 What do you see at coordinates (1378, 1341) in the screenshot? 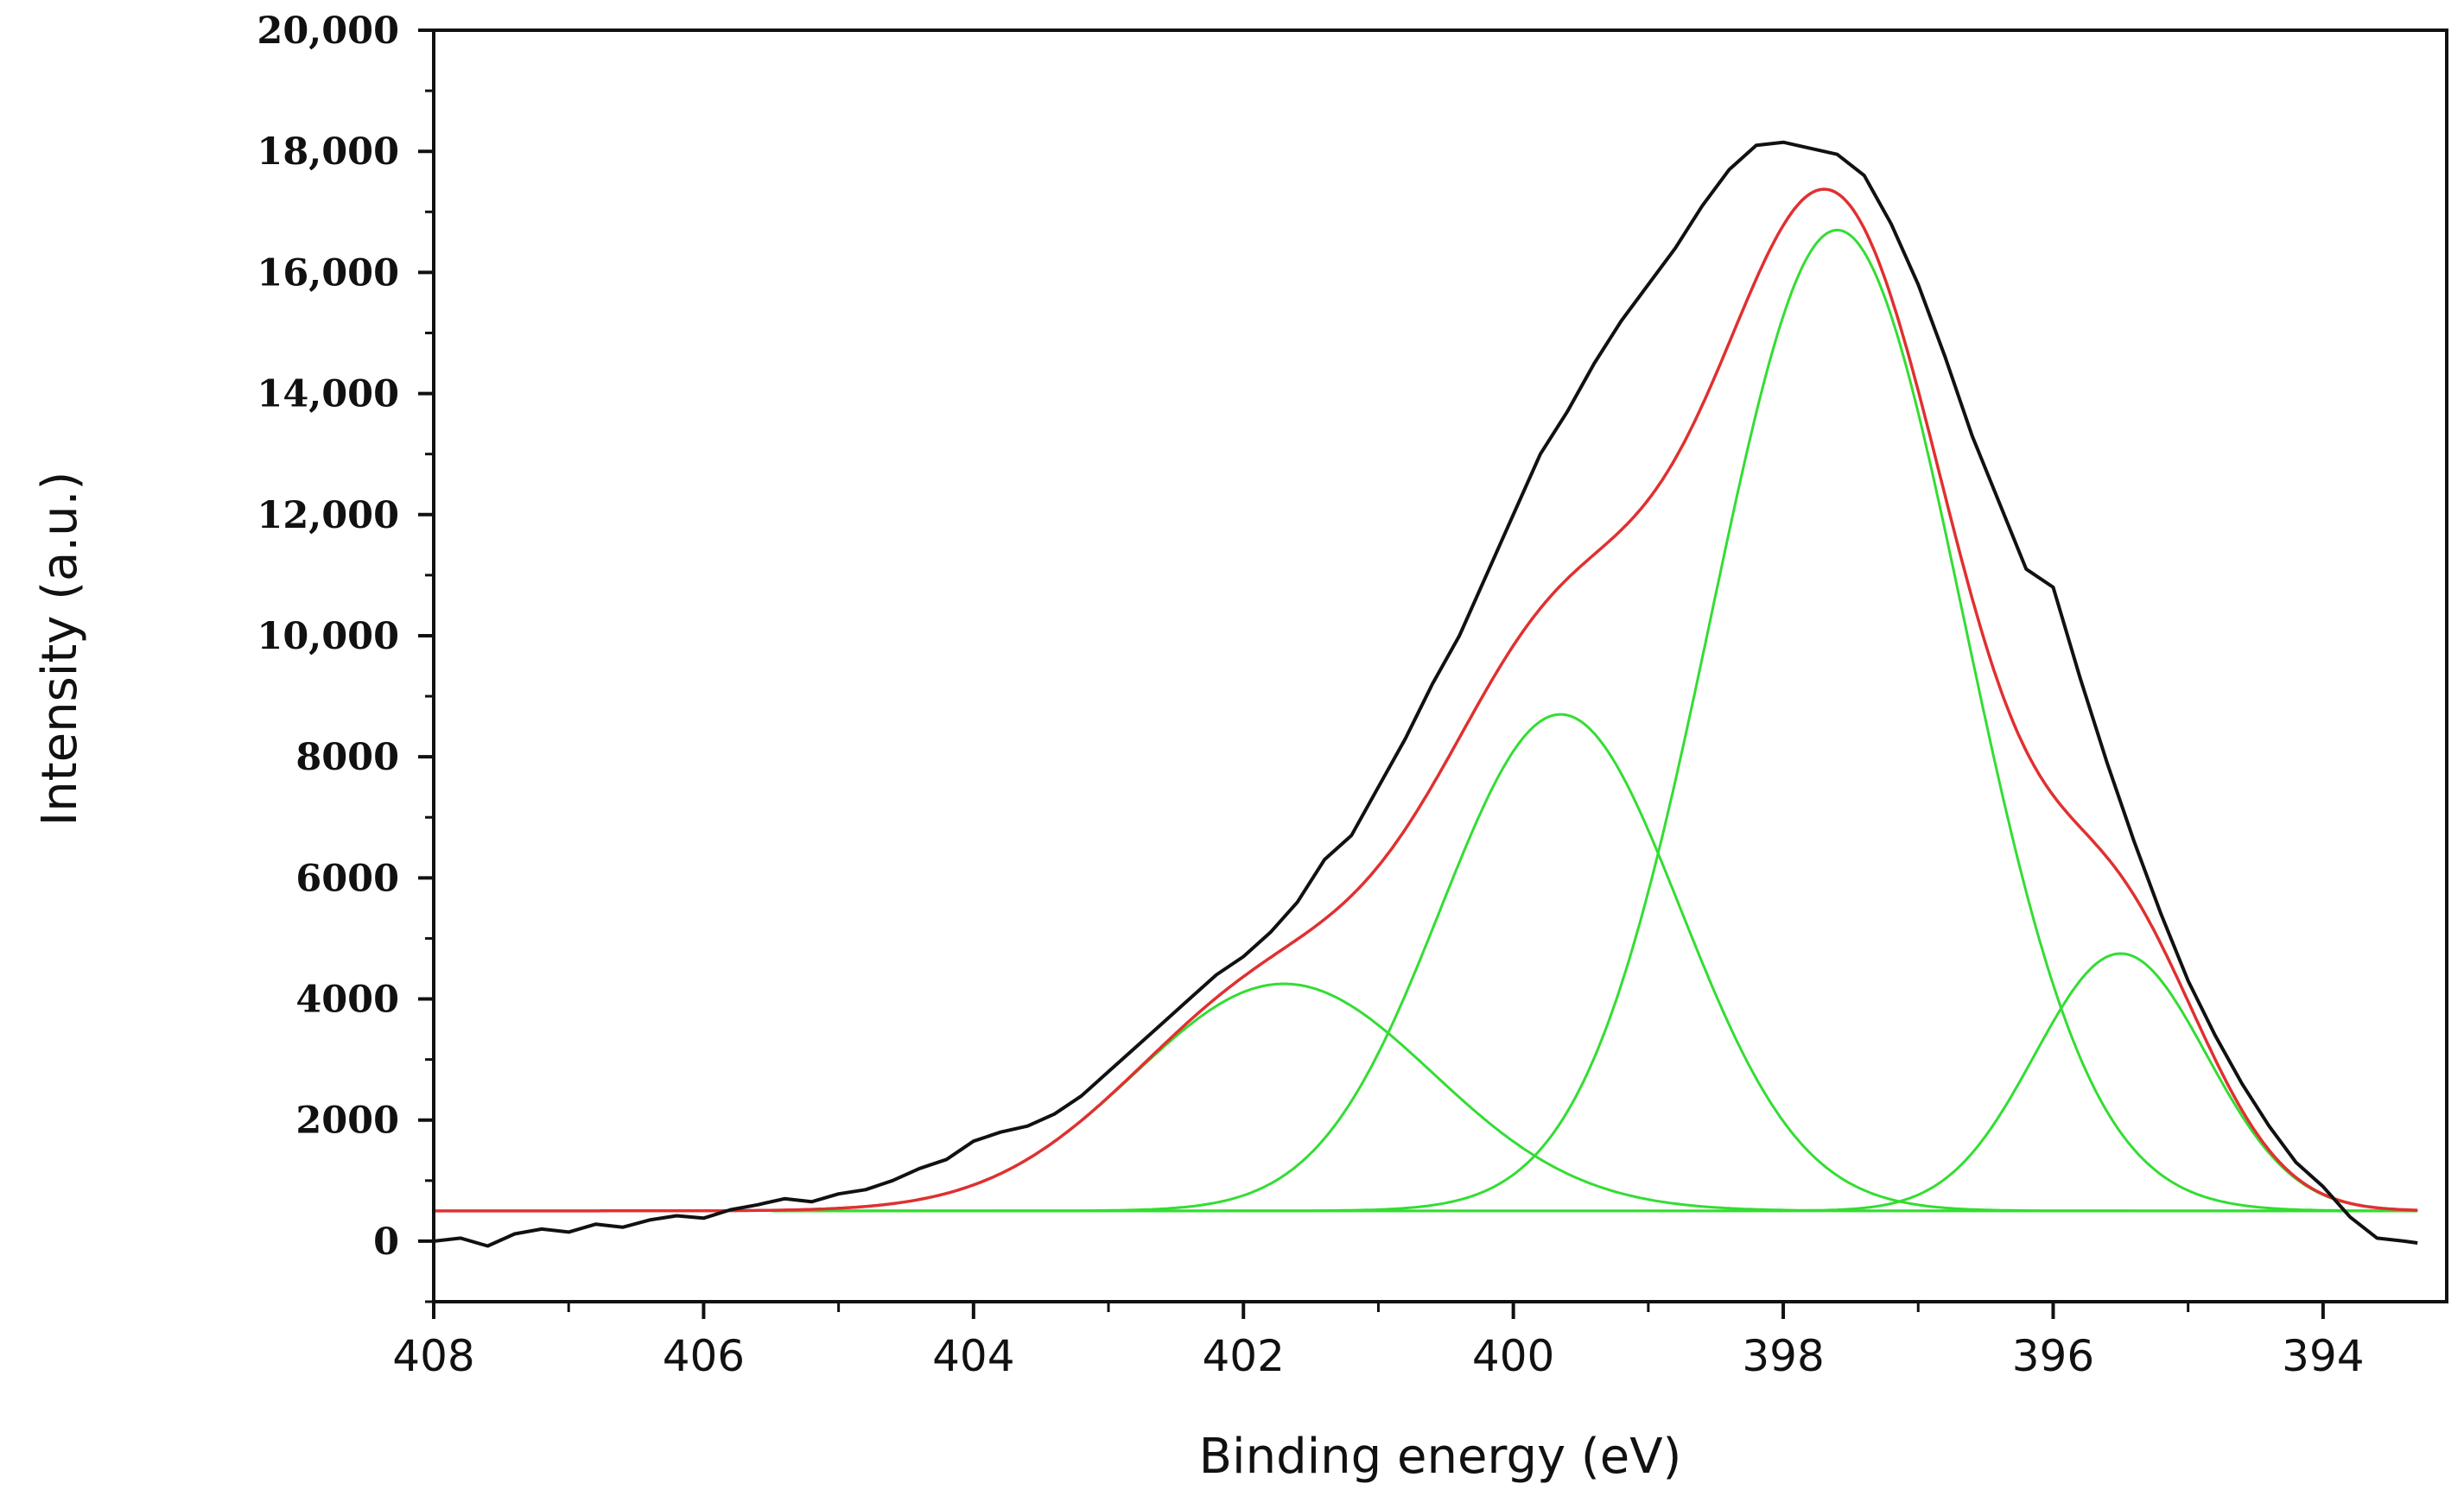
I see `x-axis-ticks: 408 406 404 402 400 398 396 394` at bounding box center [1378, 1341].